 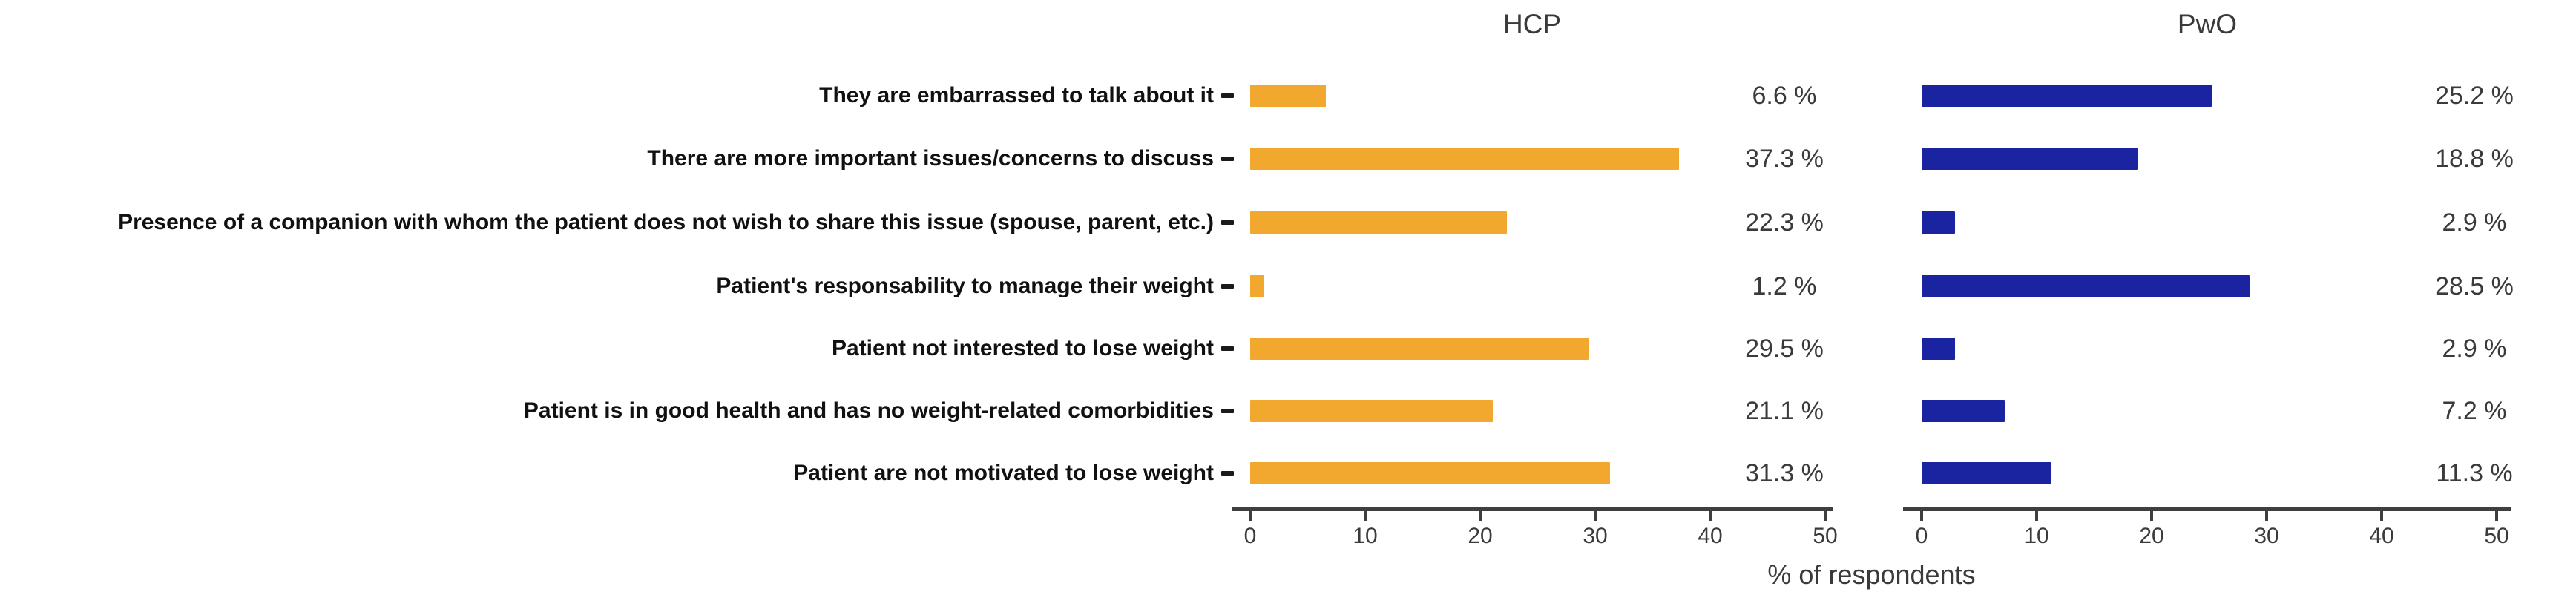 I want to click on value-label: 28.5 %, so click(x=2474, y=286).